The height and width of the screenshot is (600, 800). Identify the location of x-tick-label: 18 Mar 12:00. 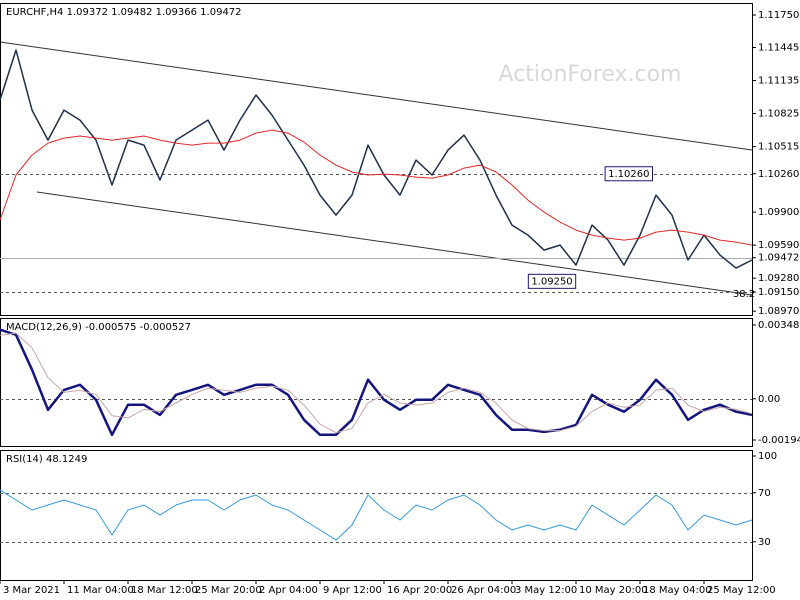
(164, 590).